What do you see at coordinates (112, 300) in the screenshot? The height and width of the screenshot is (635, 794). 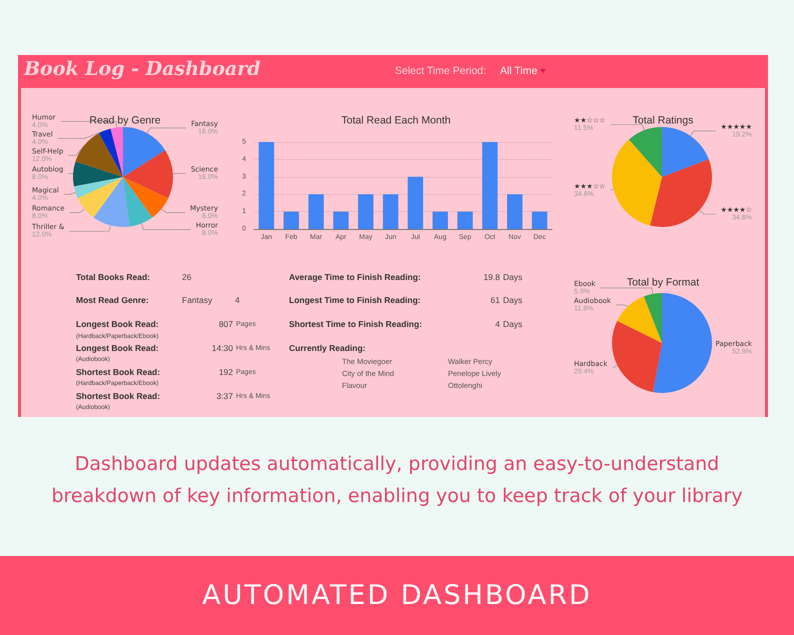 I see `text: Most Read Genre:` at bounding box center [112, 300].